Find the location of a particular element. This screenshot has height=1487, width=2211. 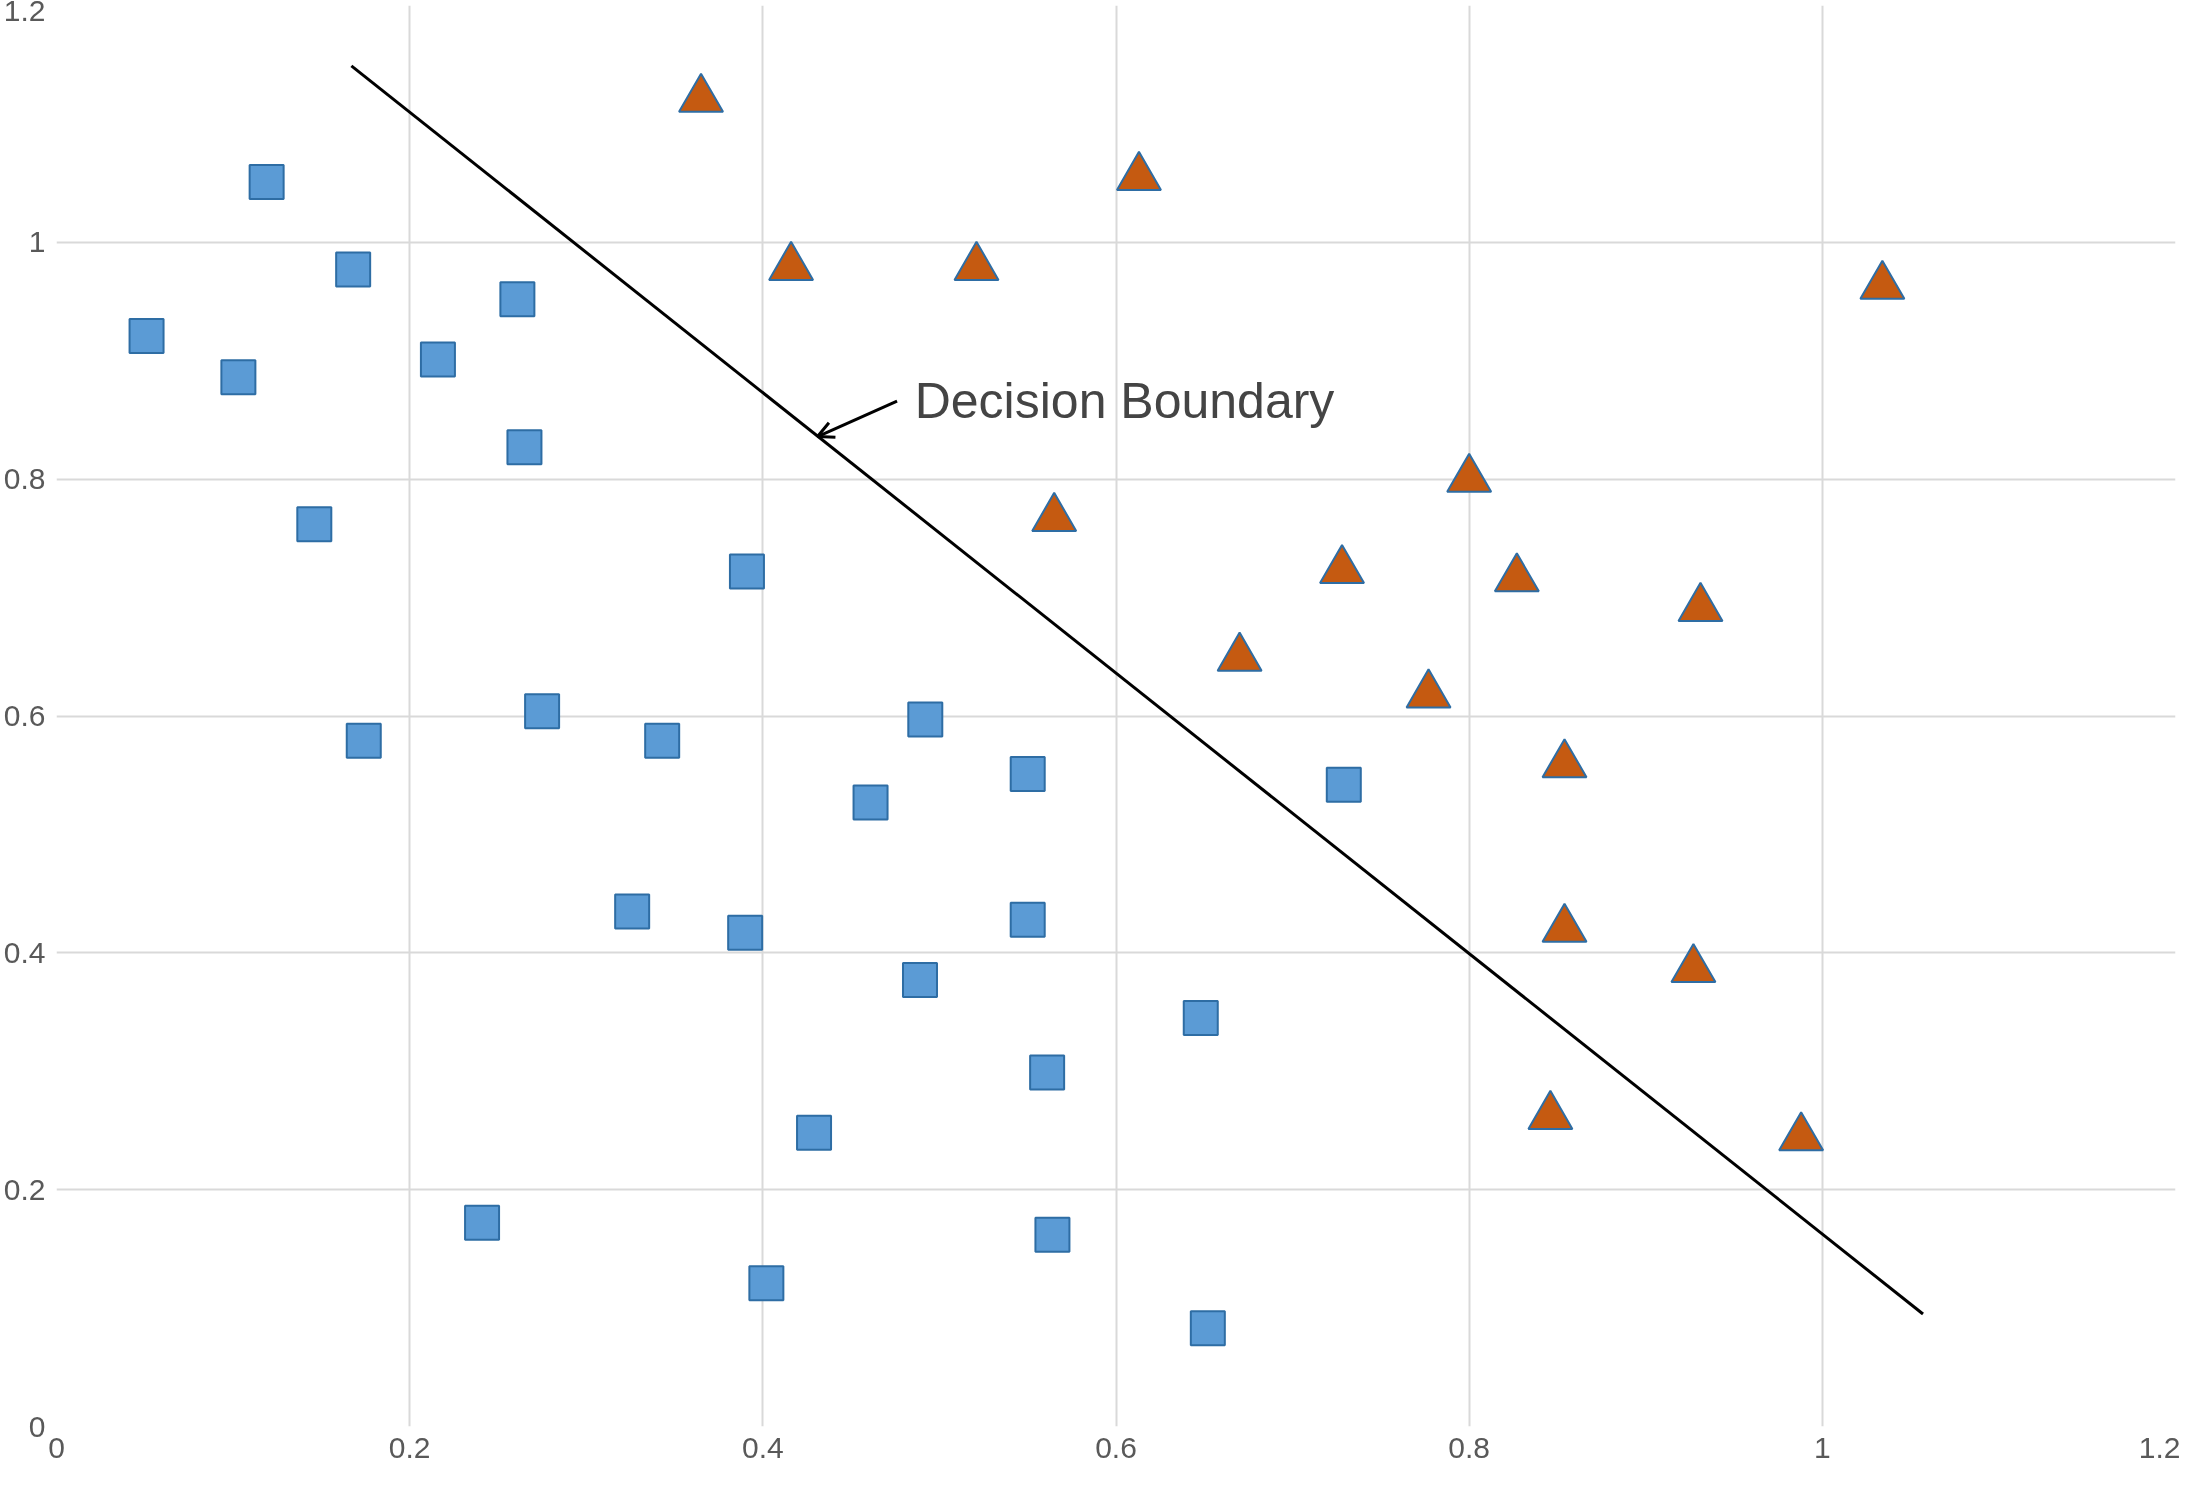

x-tick-label: 0.2 is located at coordinates (409, 1447).